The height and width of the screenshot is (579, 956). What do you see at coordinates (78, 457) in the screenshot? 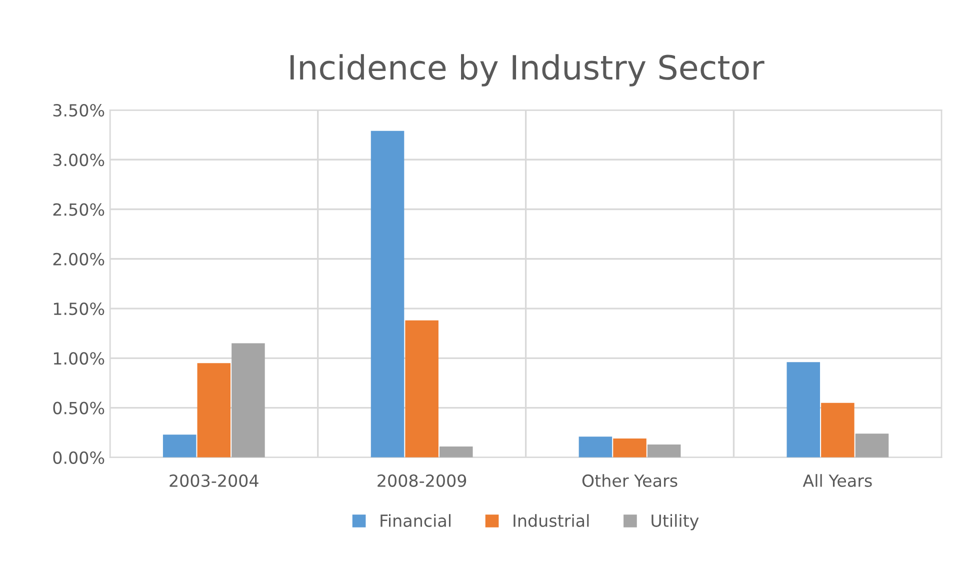
I see `y-tick-label: 0.00%` at bounding box center [78, 457].